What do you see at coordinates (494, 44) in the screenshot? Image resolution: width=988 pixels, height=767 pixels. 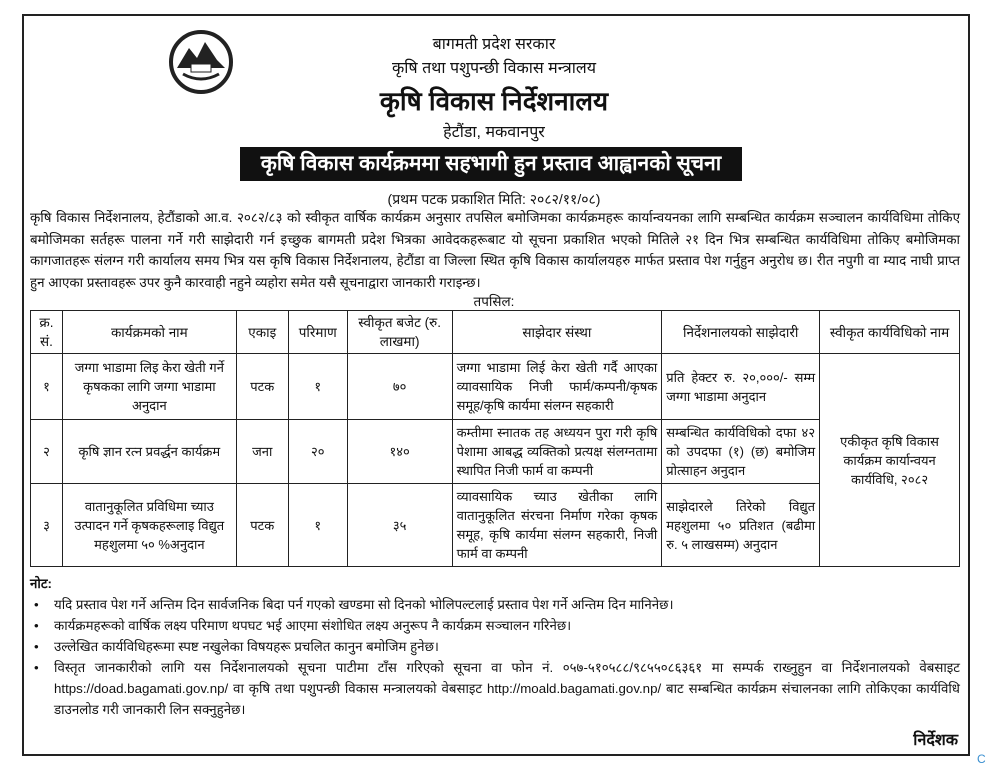 I see `government-name: बागमती प्रदेश सरकार` at bounding box center [494, 44].